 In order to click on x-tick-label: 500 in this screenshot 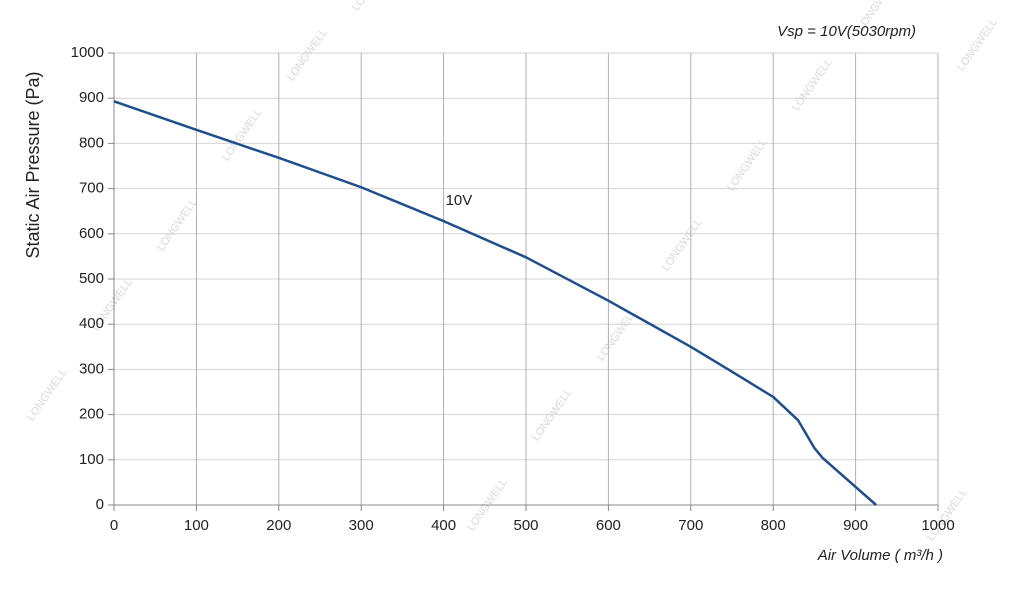, I will do `click(525, 525)`.